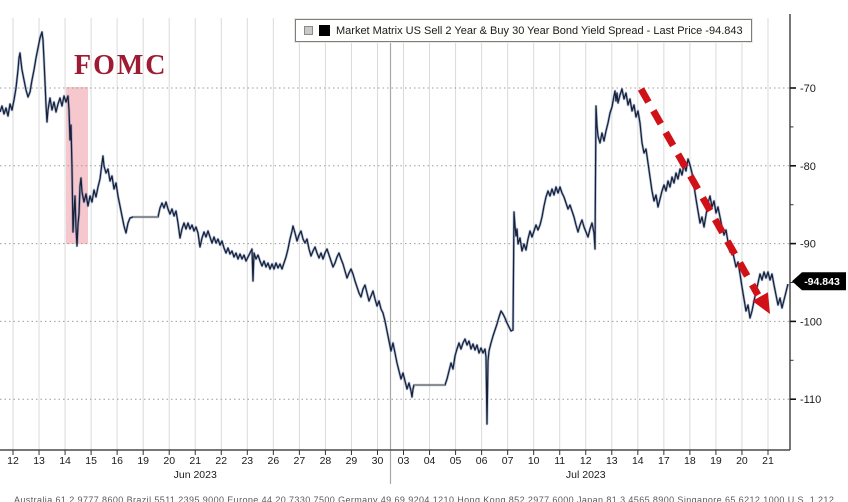 Image resolution: width=848 pixels, height=502 pixels. I want to click on x-tick-label: 30, so click(378, 461).